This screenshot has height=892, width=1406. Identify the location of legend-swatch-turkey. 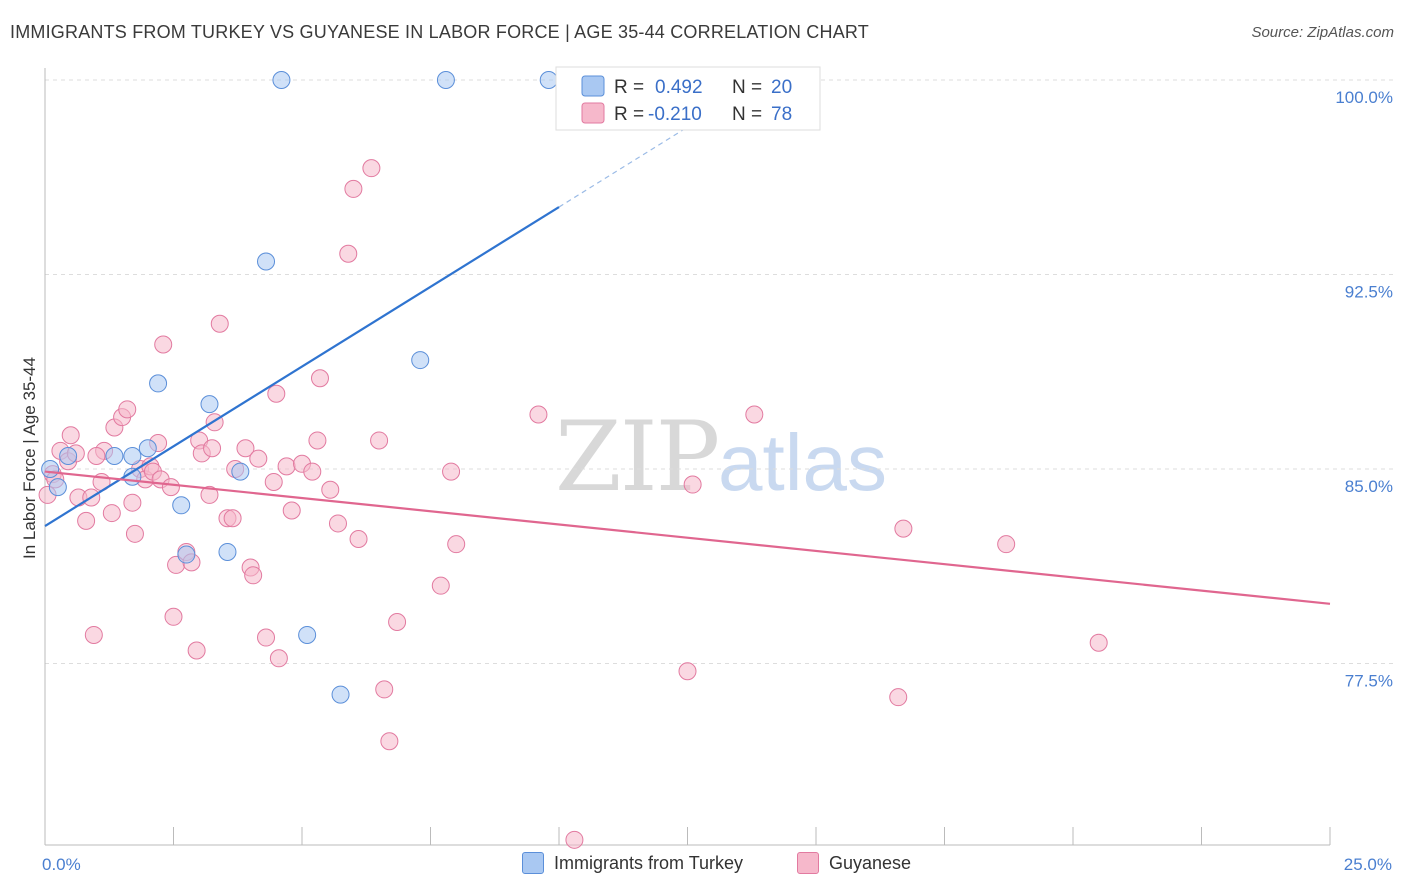
(593, 86).